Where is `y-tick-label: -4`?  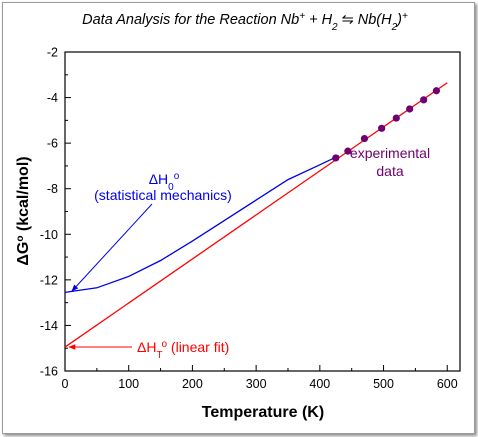 y-tick-label: -4 is located at coordinates (52, 98).